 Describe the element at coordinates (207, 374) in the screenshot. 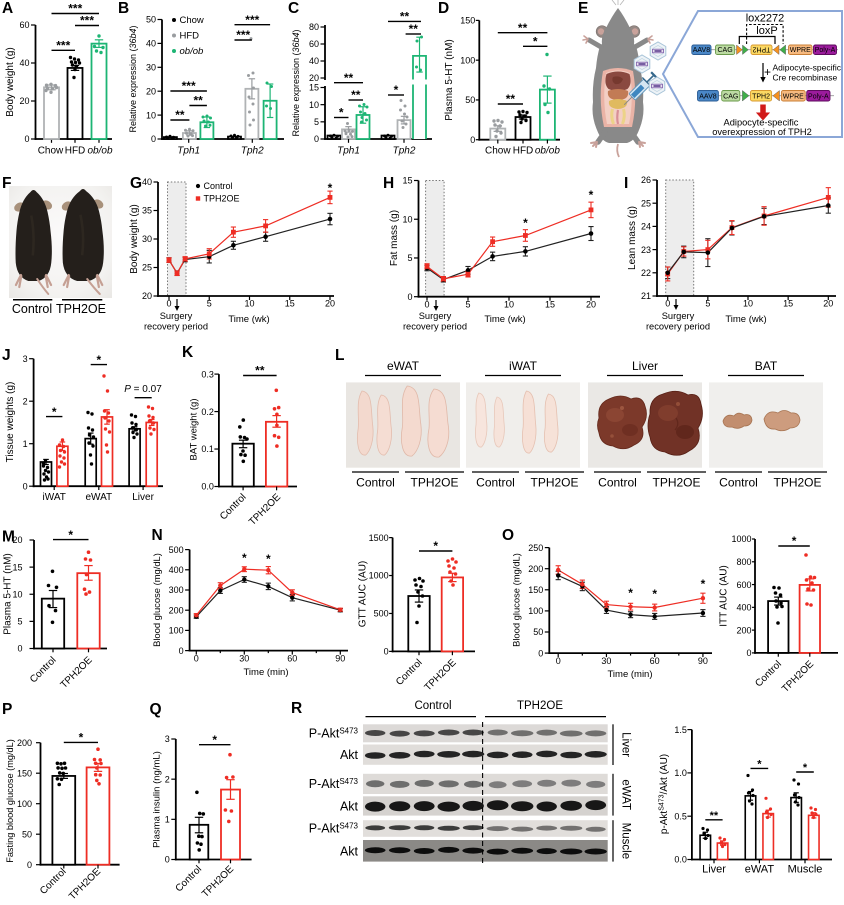

I see `svg-text: 0.3` at that location.